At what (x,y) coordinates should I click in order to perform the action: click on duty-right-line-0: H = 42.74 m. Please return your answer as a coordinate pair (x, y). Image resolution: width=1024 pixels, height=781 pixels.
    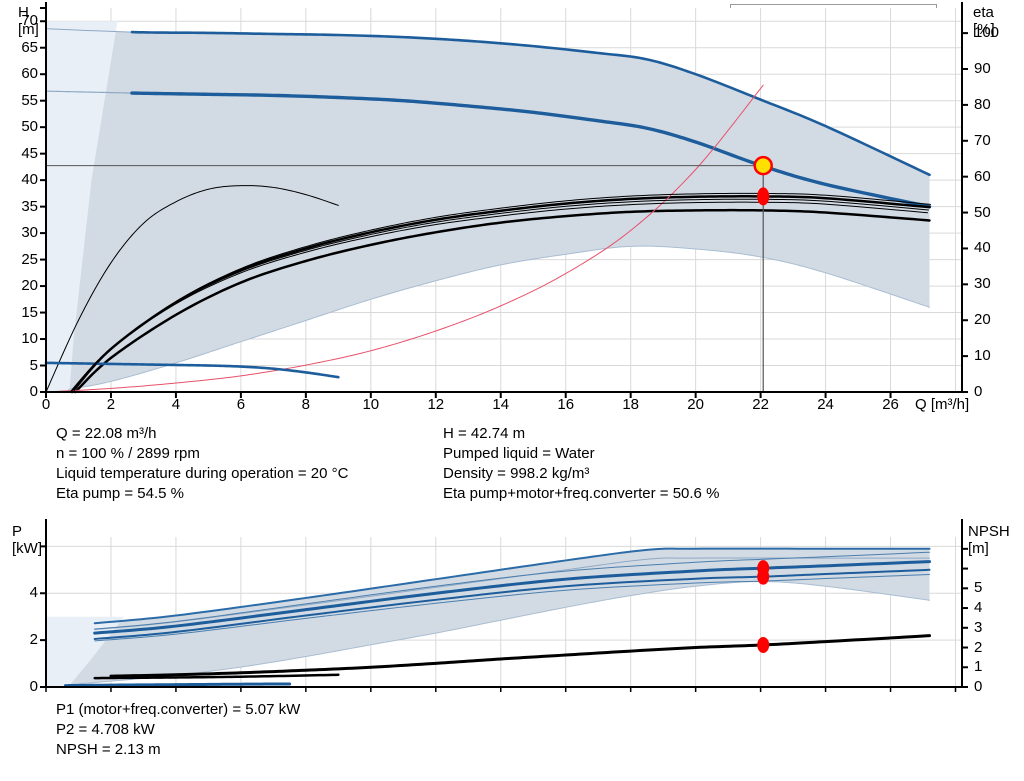
    Looking at the image, I should click on (484, 433).